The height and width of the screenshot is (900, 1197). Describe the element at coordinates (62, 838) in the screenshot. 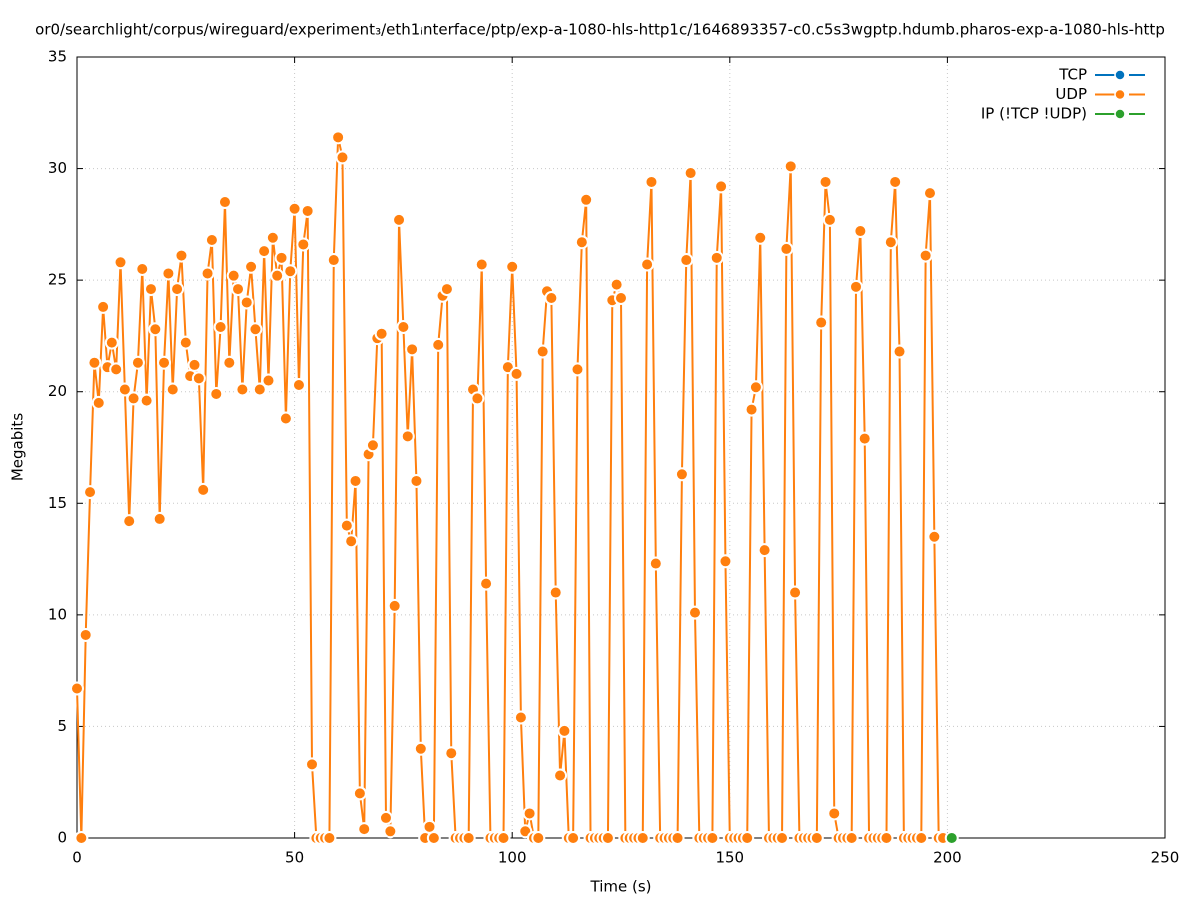

I see `y-tick-label: 0` at that location.